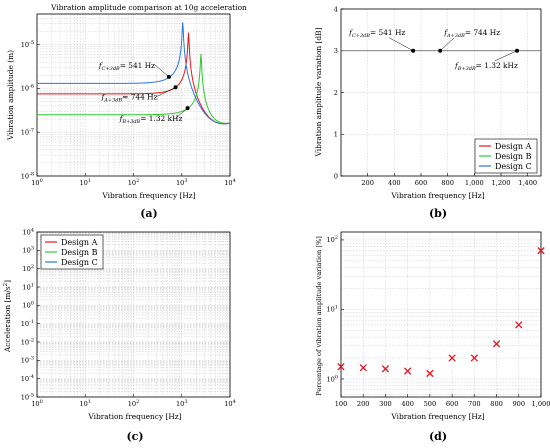 The width and height of the screenshot is (550, 448). What do you see at coordinates (149, 213) in the screenshot?
I see `chart-a-caption: (a)` at bounding box center [149, 213].